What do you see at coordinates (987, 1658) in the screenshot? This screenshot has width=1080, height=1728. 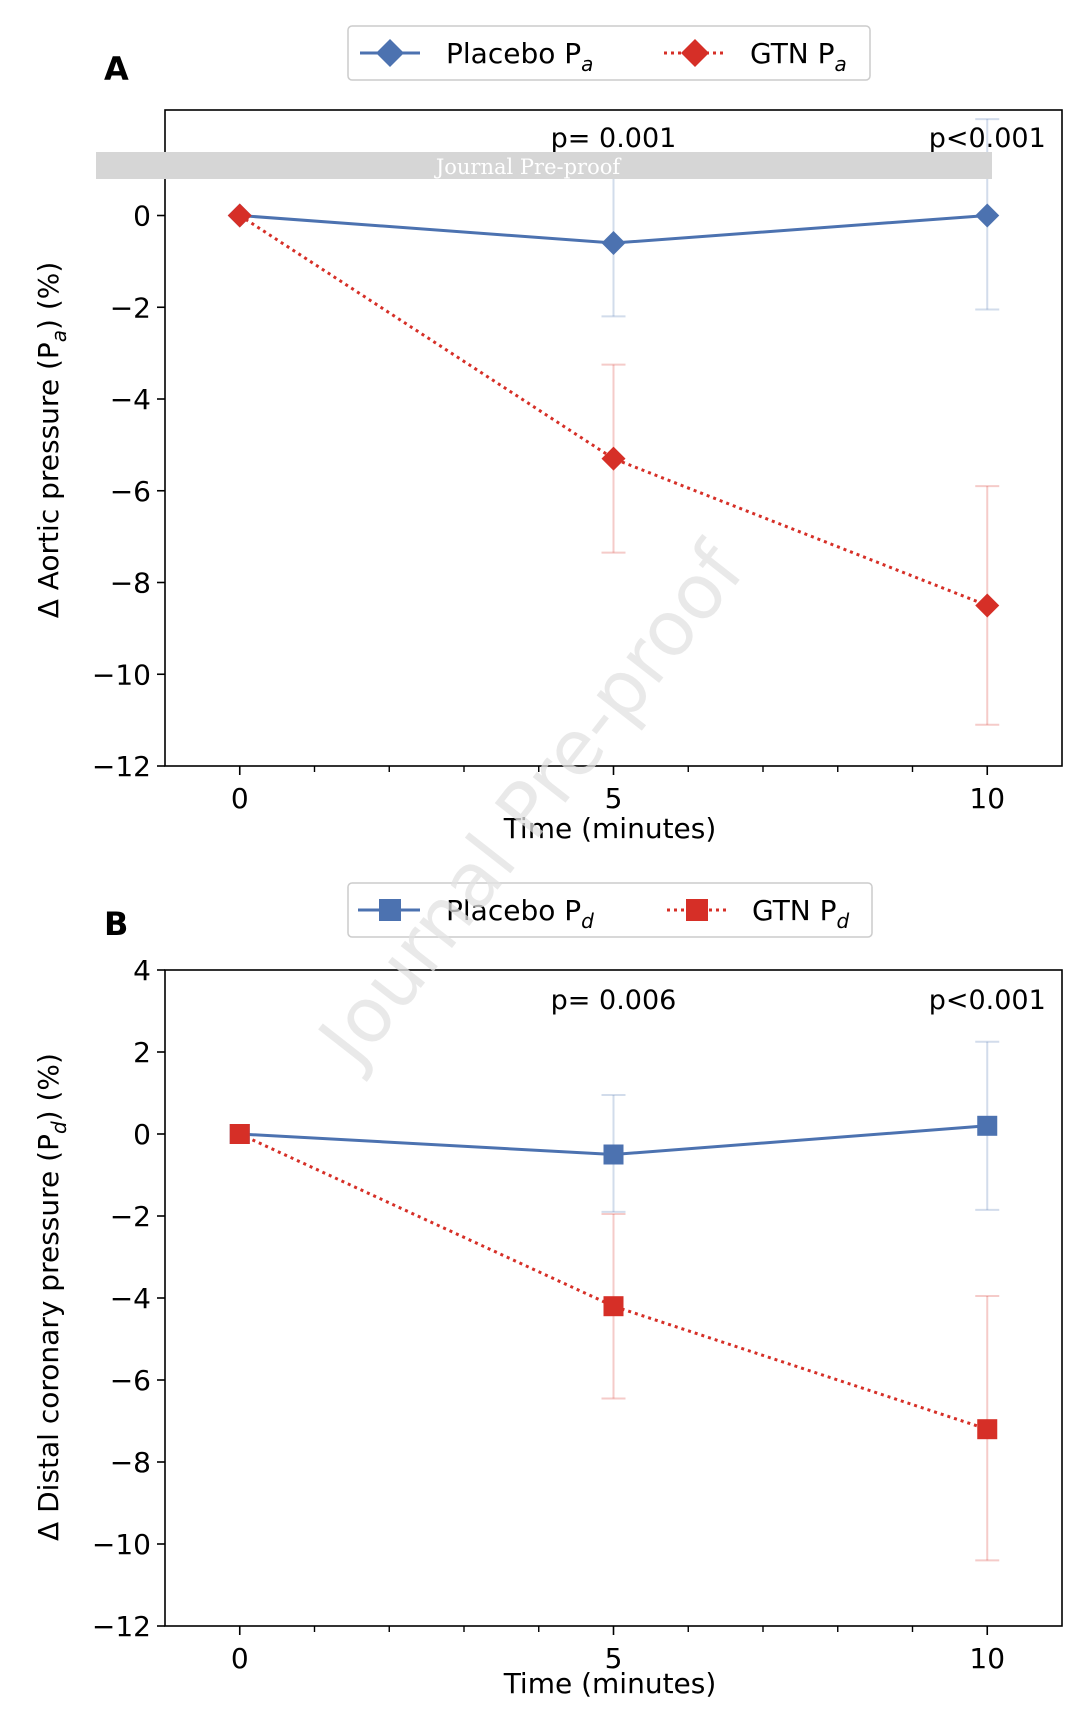 I see `panel-b-xtick-label: 10` at bounding box center [987, 1658].